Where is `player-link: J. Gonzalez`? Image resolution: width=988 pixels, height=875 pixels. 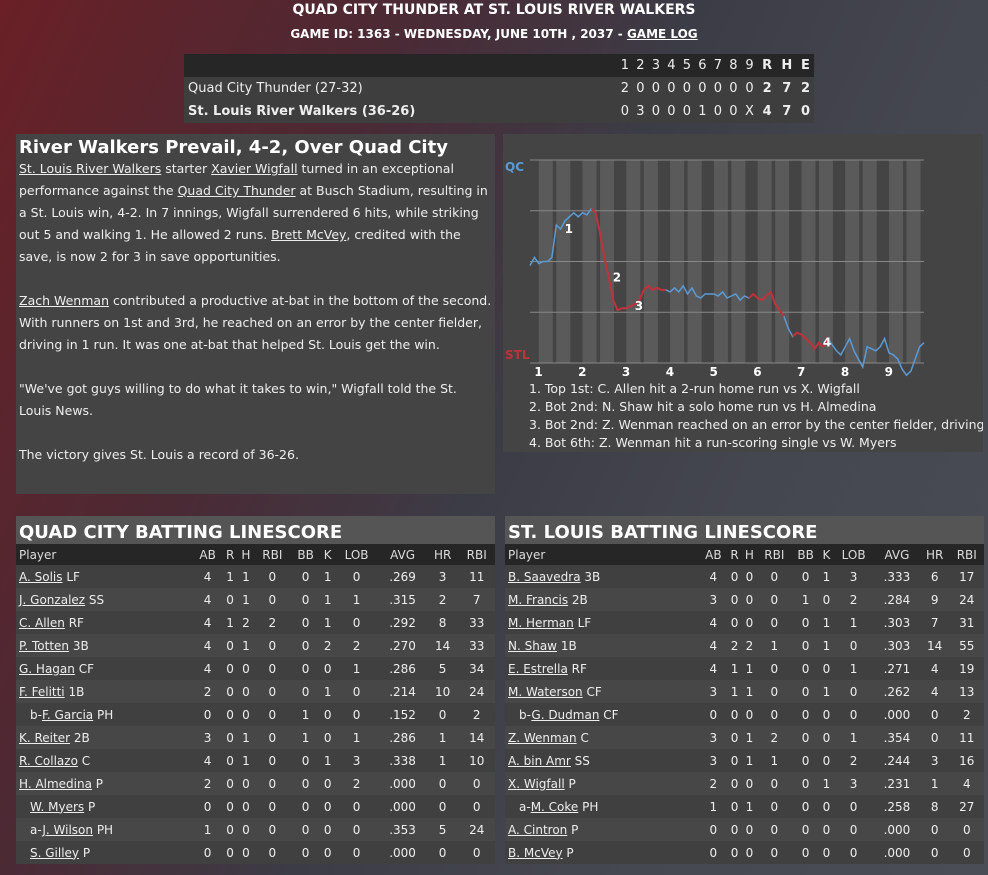 player-link: J. Gonzalez is located at coordinates (52, 599).